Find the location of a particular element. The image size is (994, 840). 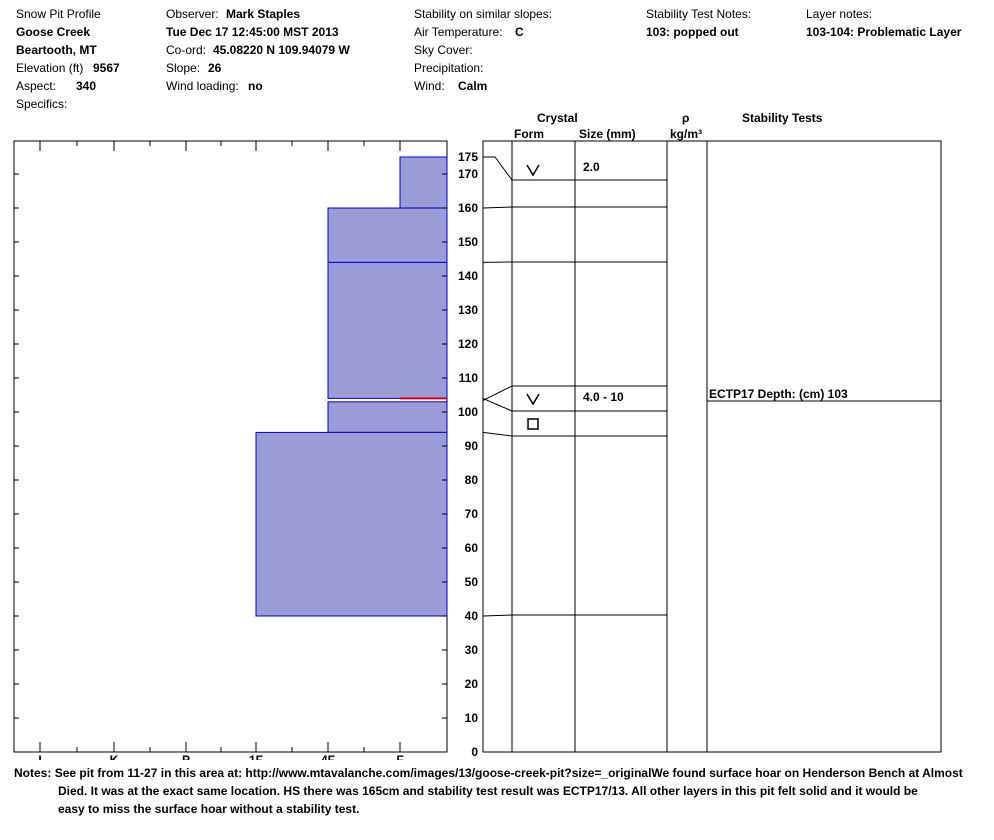

air-temp-value: C is located at coordinates (519, 32).